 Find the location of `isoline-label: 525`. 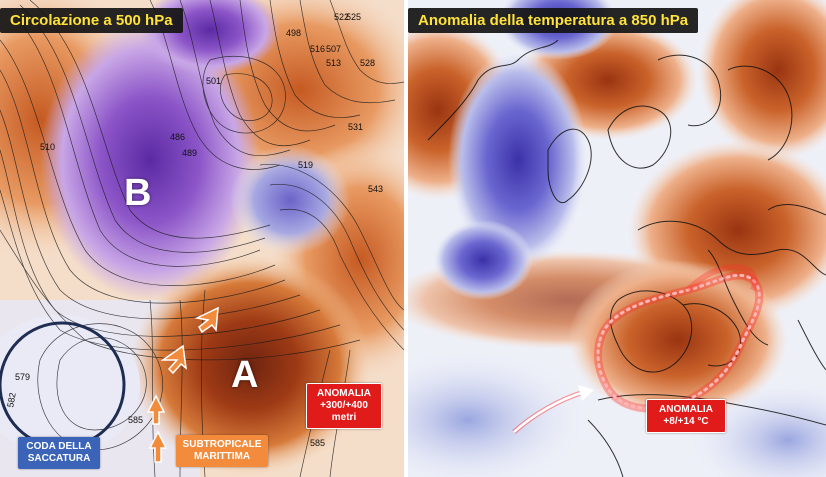

isoline-label: 525 is located at coordinates (354, 17).